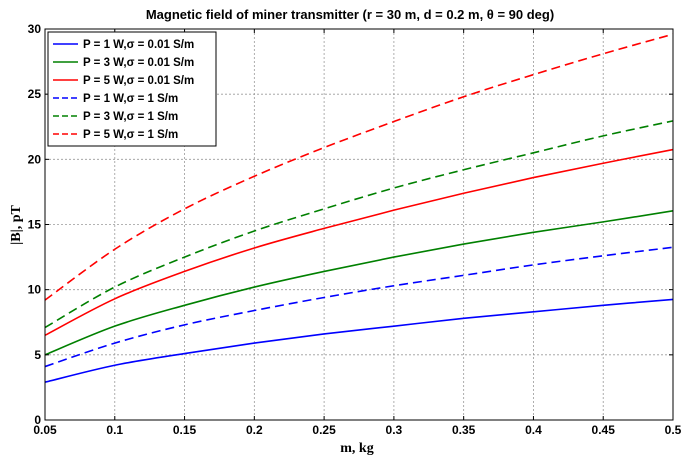 The width and height of the screenshot is (683, 456). Describe the element at coordinates (138, 81) in the screenshot. I see `legend-label: P = 5 W,σ = 0.01 S/m` at that location.